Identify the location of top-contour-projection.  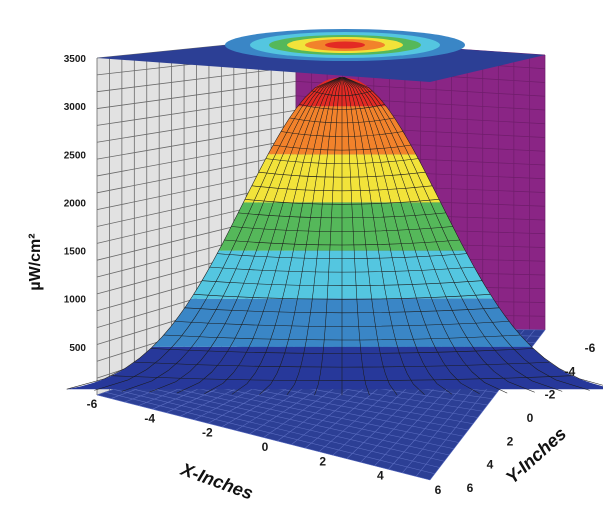
(345, 45).